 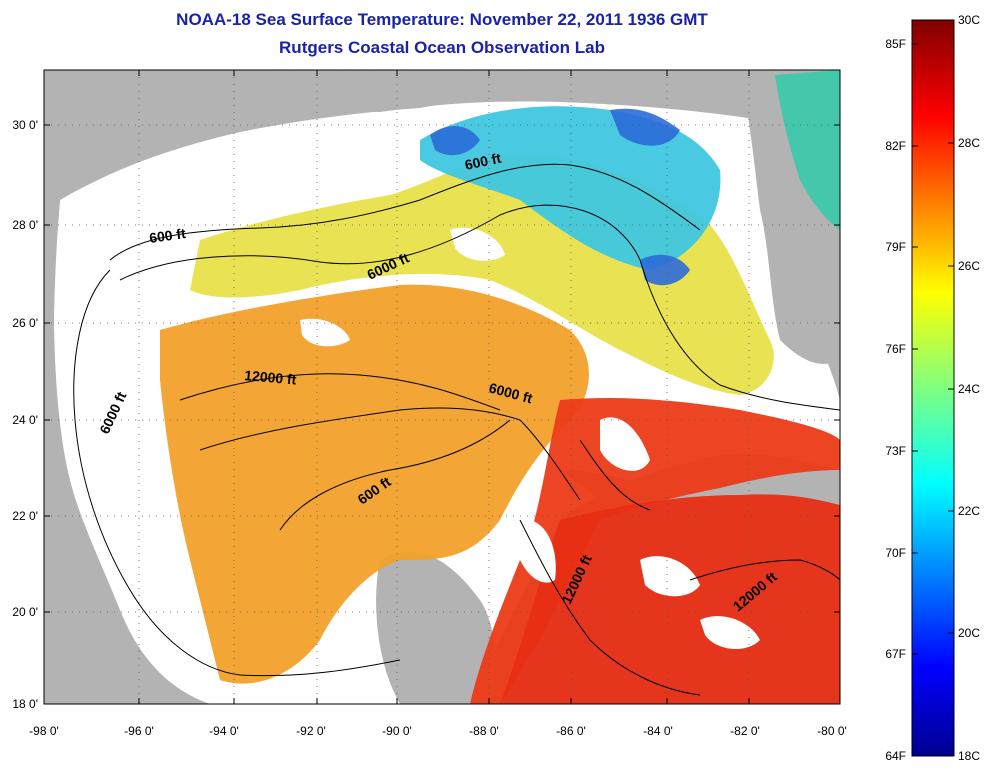 What do you see at coordinates (895, 349) in the screenshot?
I see `colorbar-f-label: 76F` at bounding box center [895, 349].